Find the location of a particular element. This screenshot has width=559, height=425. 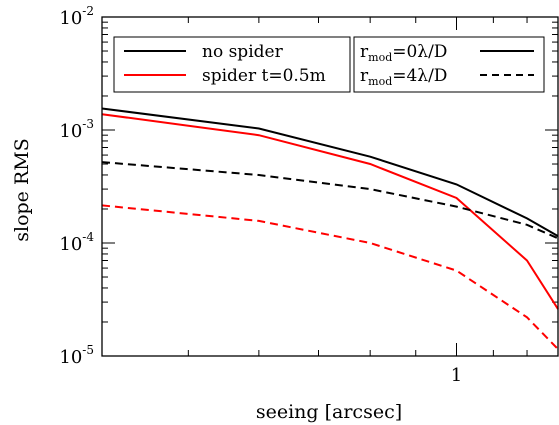

y-tick-label: 10⁻² is located at coordinates (76, 16).